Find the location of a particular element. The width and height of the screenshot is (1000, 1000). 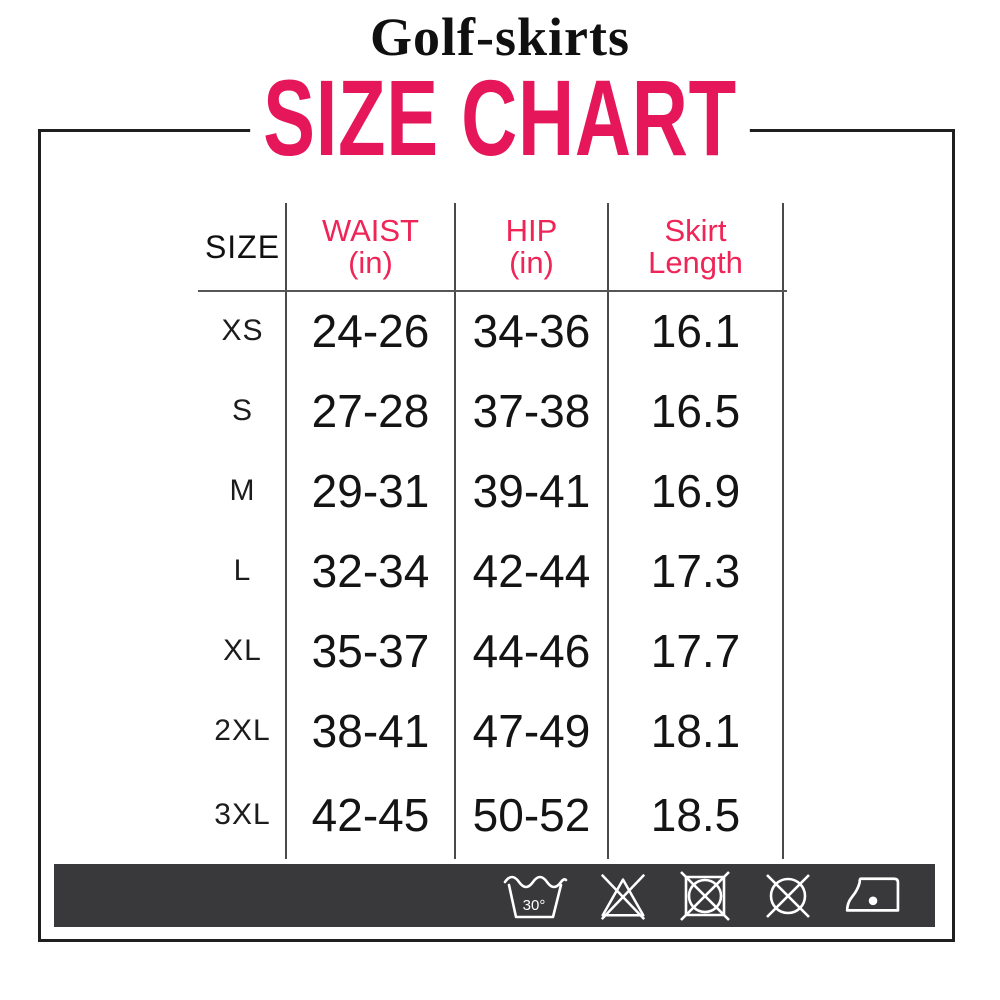

machine-wash-30-icon: 30° is located at coordinates (535, 896).